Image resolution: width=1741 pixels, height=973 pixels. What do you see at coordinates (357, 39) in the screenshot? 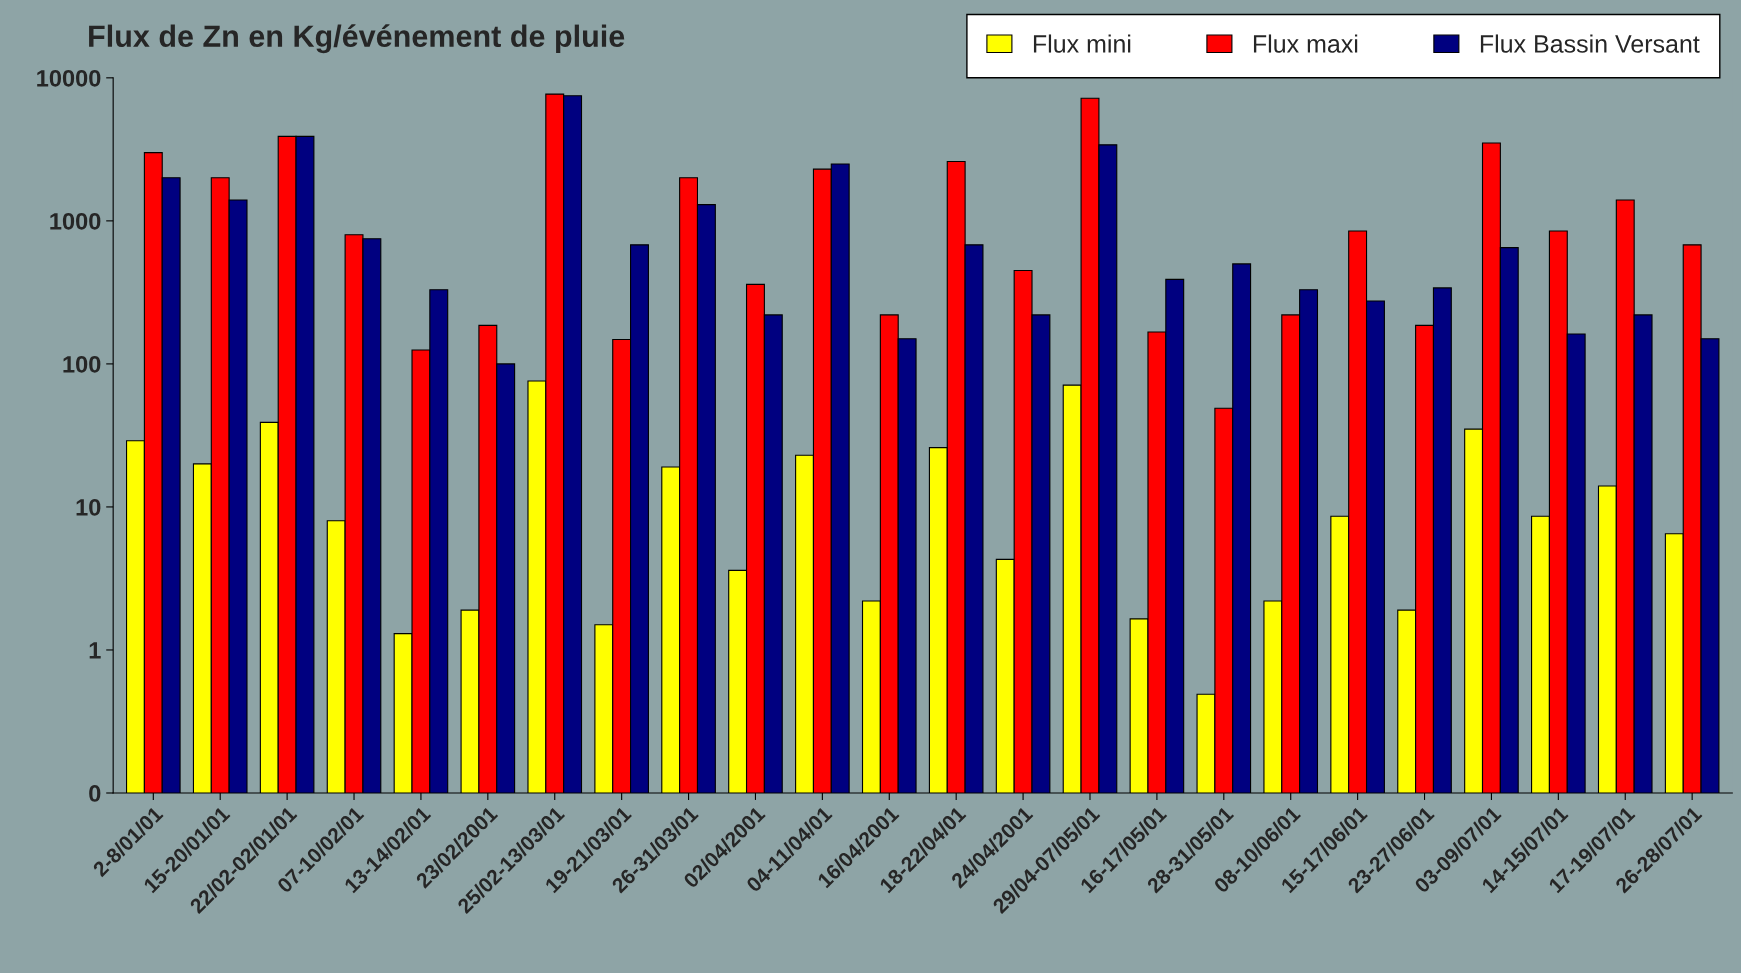
I see `chart-title: Flux de Zn en Kg/événement de pluie` at bounding box center [357, 39].